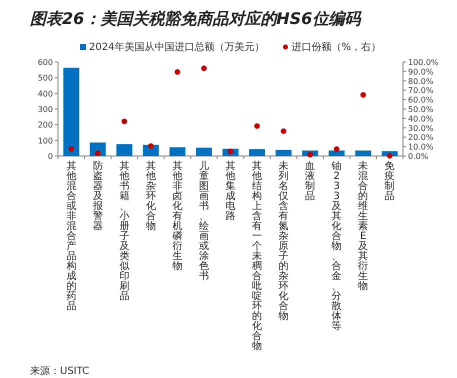  What do you see at coordinates (421, 100) in the screenshot?
I see `y2-tick-label: 60.0%` at bounding box center [421, 100].